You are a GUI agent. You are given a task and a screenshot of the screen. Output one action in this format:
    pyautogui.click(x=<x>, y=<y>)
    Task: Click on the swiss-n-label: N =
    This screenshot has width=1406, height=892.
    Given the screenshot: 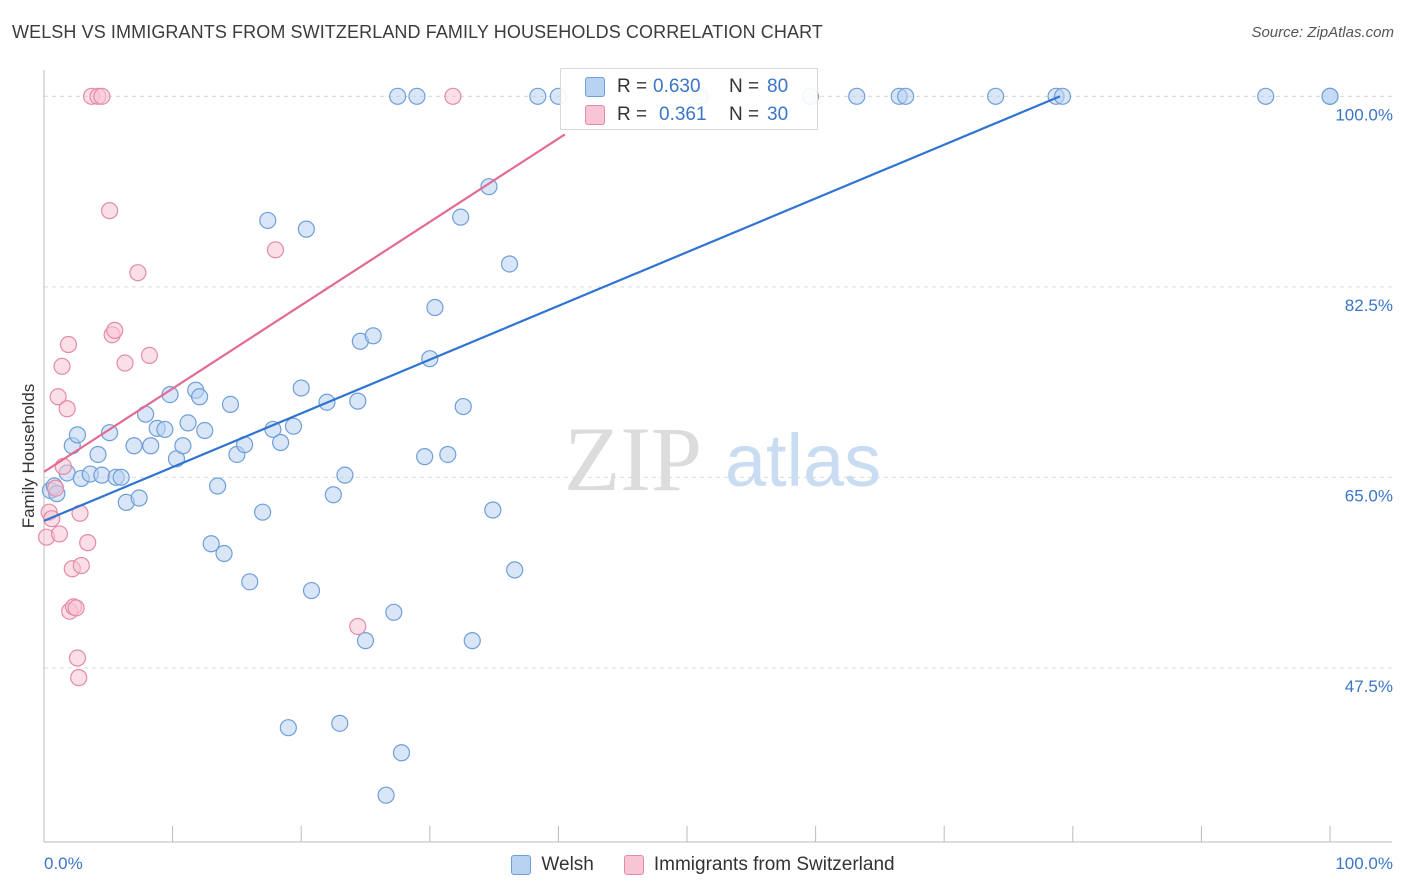 What is the action you would take?
    pyautogui.click(x=744, y=114)
    